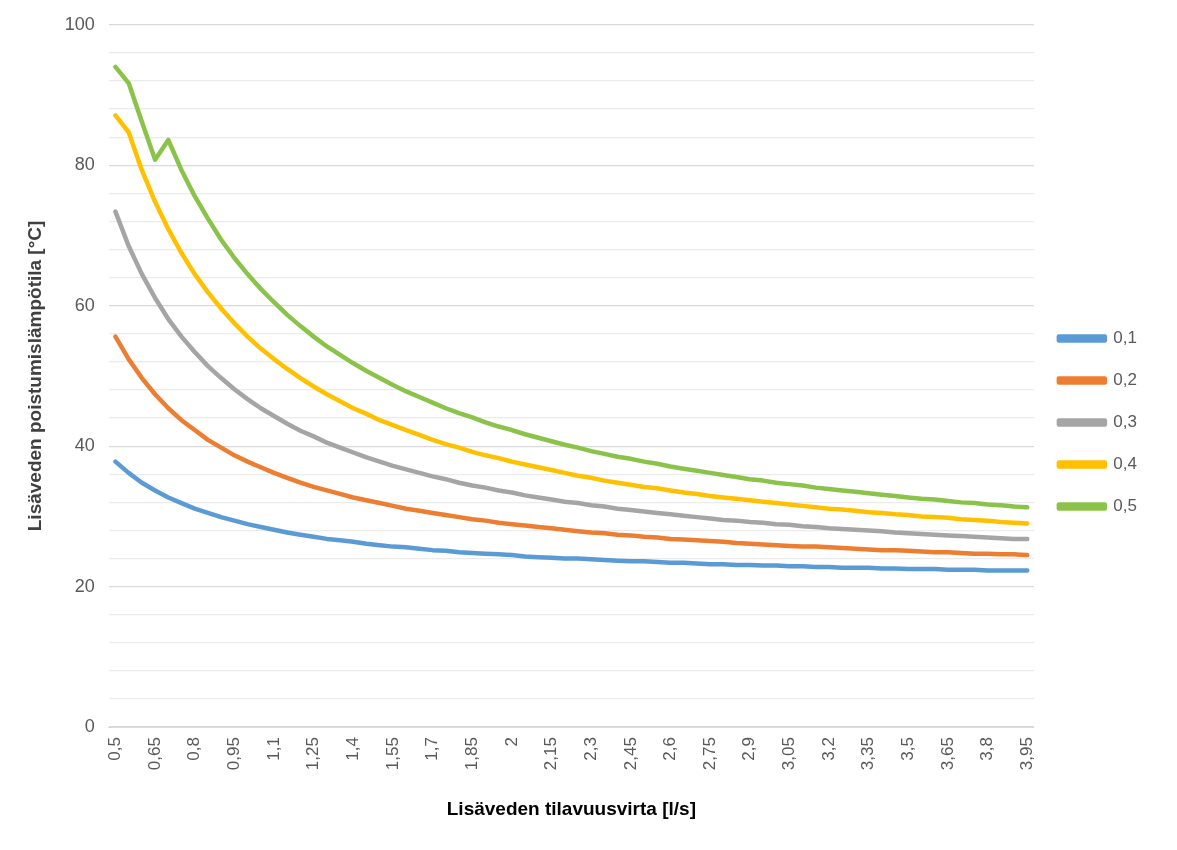 The height and width of the screenshot is (850, 1177). I want to click on y-tick-label: 80, so click(84, 164).